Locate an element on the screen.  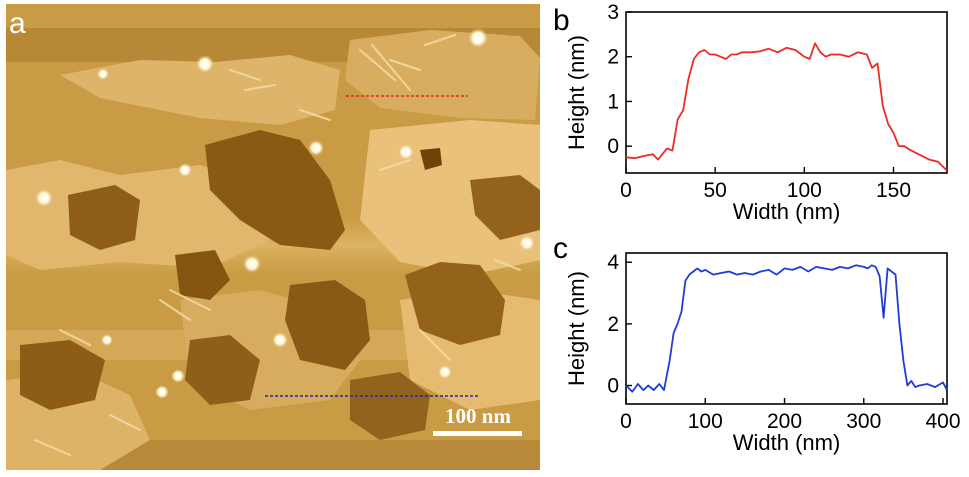
panel-letter-c: c is located at coordinates (560, 248).